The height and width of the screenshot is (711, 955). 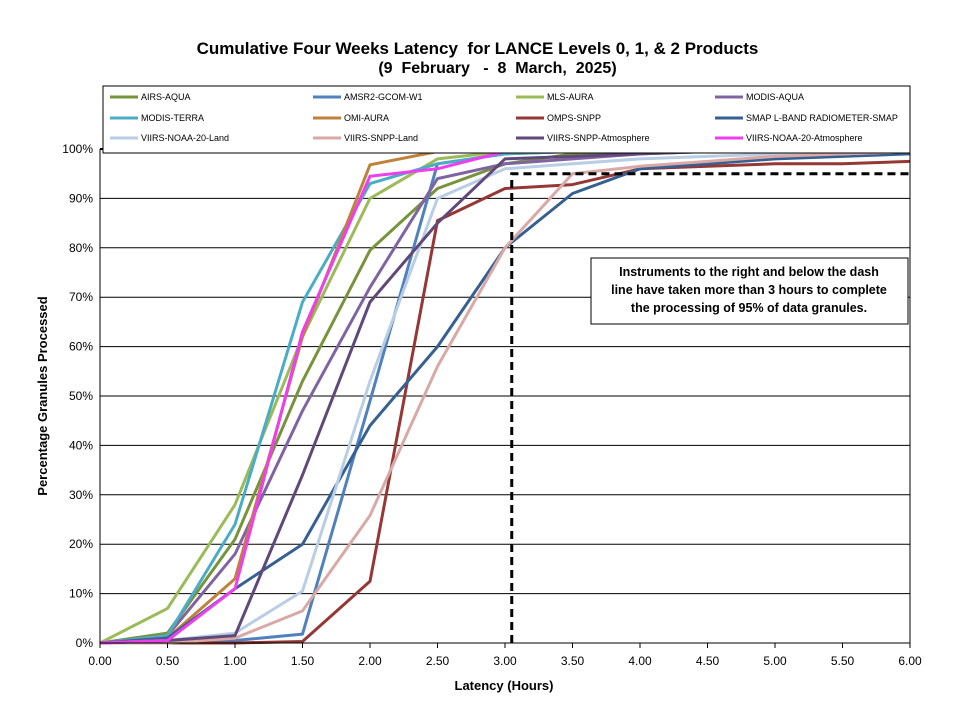 What do you see at coordinates (570, 97) in the screenshot?
I see `legend-label: MLS-AURA` at bounding box center [570, 97].